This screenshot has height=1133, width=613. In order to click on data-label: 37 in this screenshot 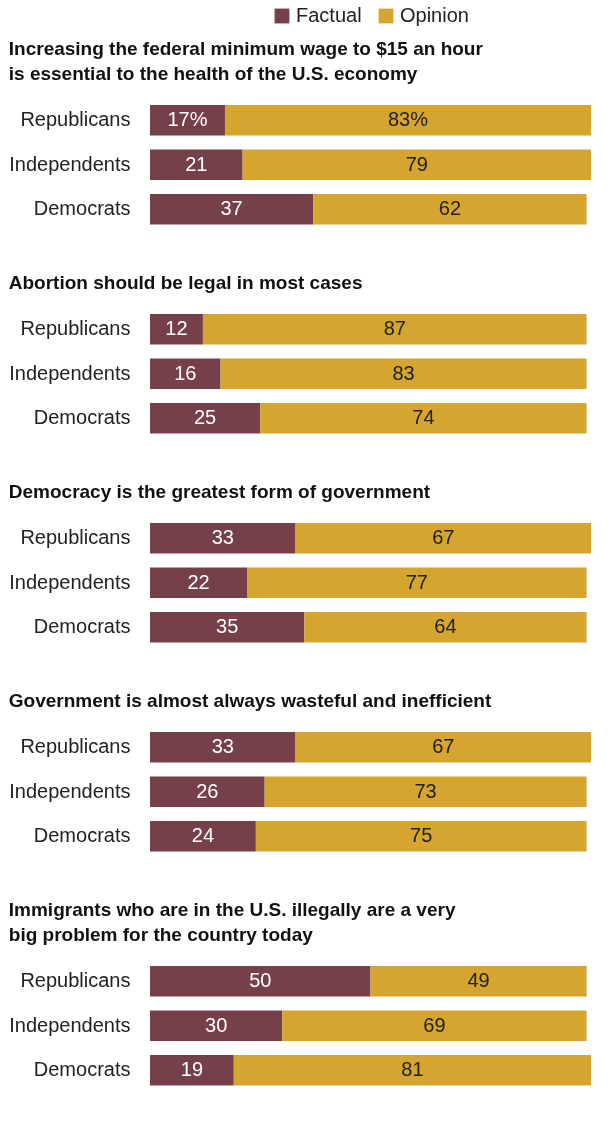, I will do `click(231, 208)`.